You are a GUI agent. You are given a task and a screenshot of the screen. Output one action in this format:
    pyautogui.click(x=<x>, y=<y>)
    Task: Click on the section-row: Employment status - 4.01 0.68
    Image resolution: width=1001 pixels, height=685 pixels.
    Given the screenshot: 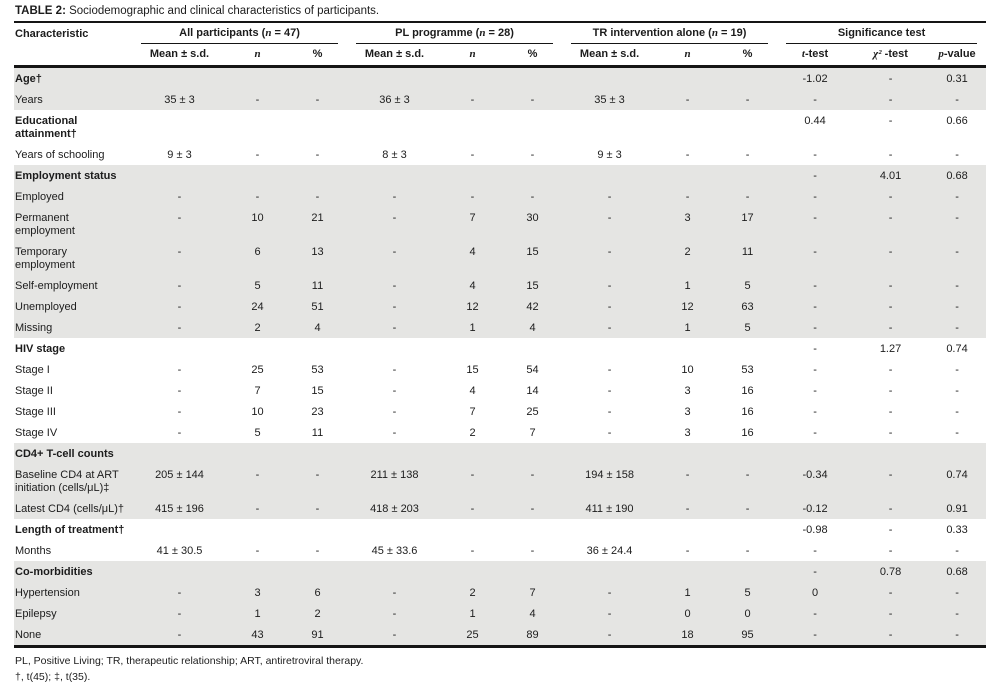 What is the action you would take?
    pyautogui.click(x=500, y=175)
    